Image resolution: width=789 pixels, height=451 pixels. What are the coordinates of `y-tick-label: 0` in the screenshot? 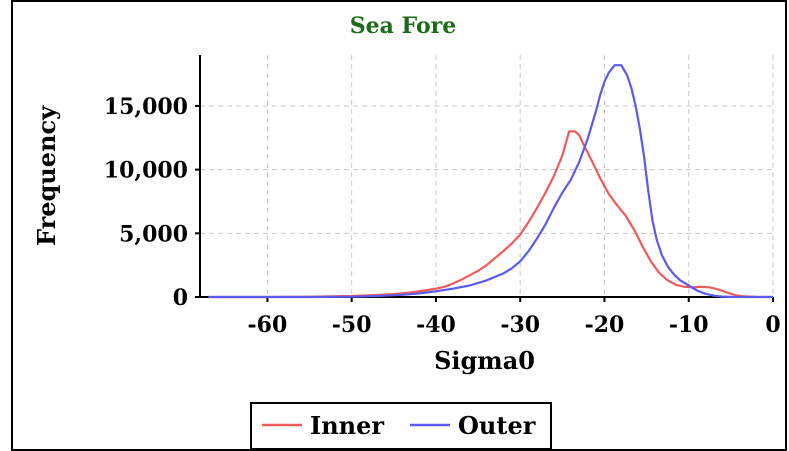 It's located at (180, 298).